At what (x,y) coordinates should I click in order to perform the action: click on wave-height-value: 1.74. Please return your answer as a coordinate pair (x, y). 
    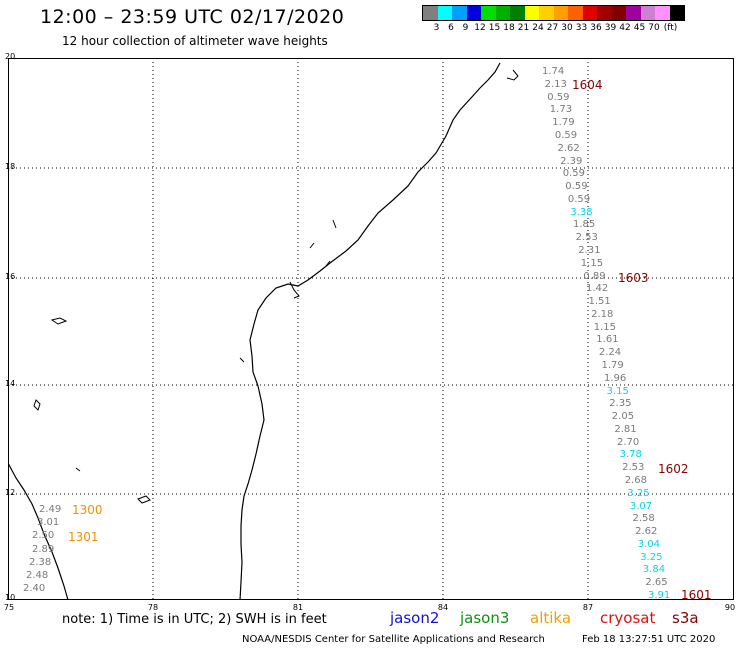
    Looking at the image, I should click on (553, 71).